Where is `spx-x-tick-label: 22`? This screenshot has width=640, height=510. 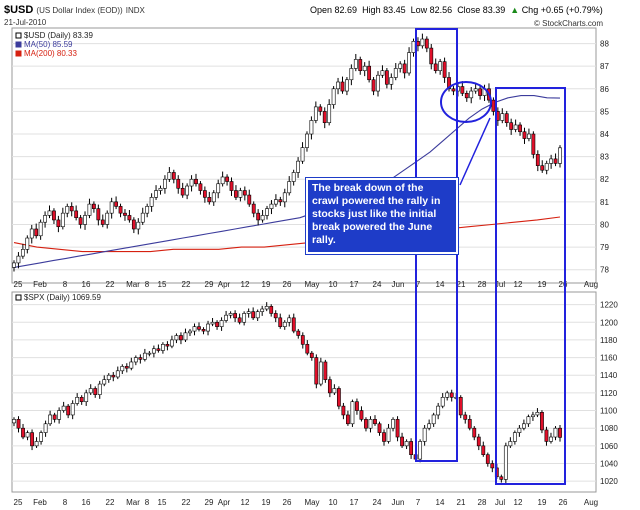
spx-x-tick-label: 22 is located at coordinates (110, 502).